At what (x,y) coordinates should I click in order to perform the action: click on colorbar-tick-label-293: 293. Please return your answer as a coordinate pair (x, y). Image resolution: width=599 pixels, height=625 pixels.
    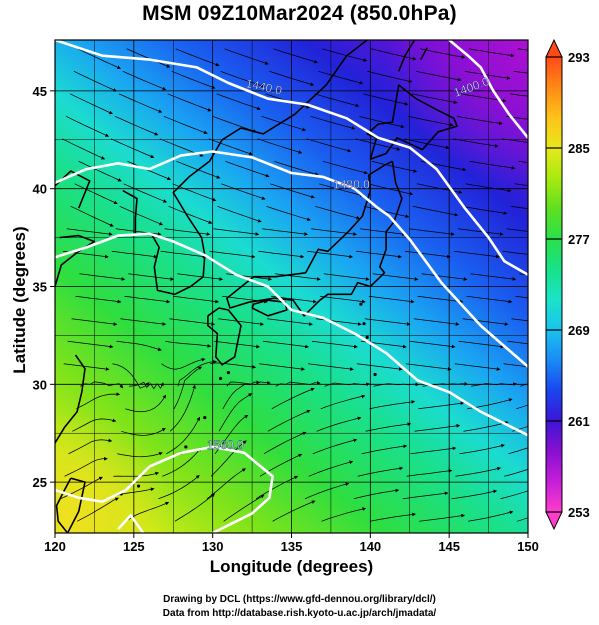
    Looking at the image, I should click on (579, 57).